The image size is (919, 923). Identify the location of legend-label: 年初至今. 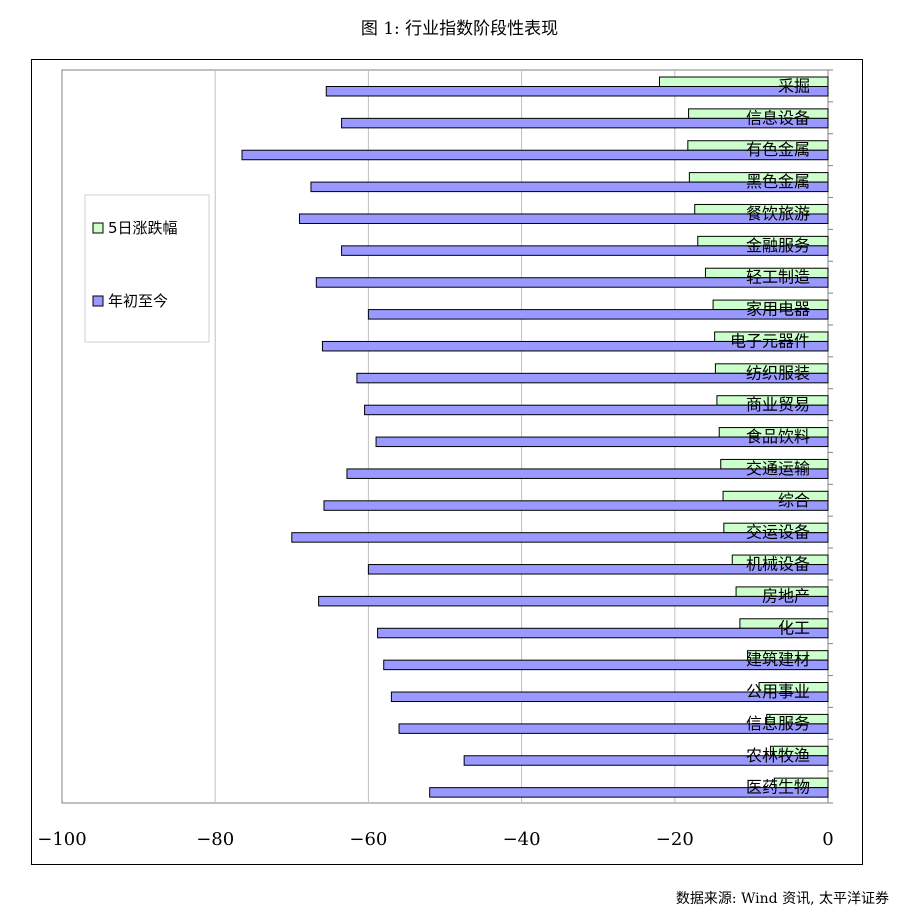
(138, 301).